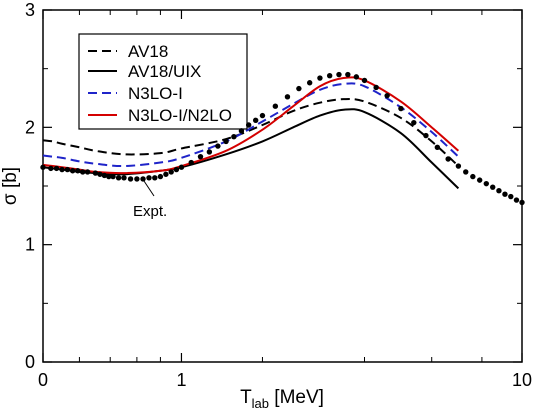  Describe the element at coordinates (30, 10) in the screenshot. I see `y-tick-label: 3` at that location.